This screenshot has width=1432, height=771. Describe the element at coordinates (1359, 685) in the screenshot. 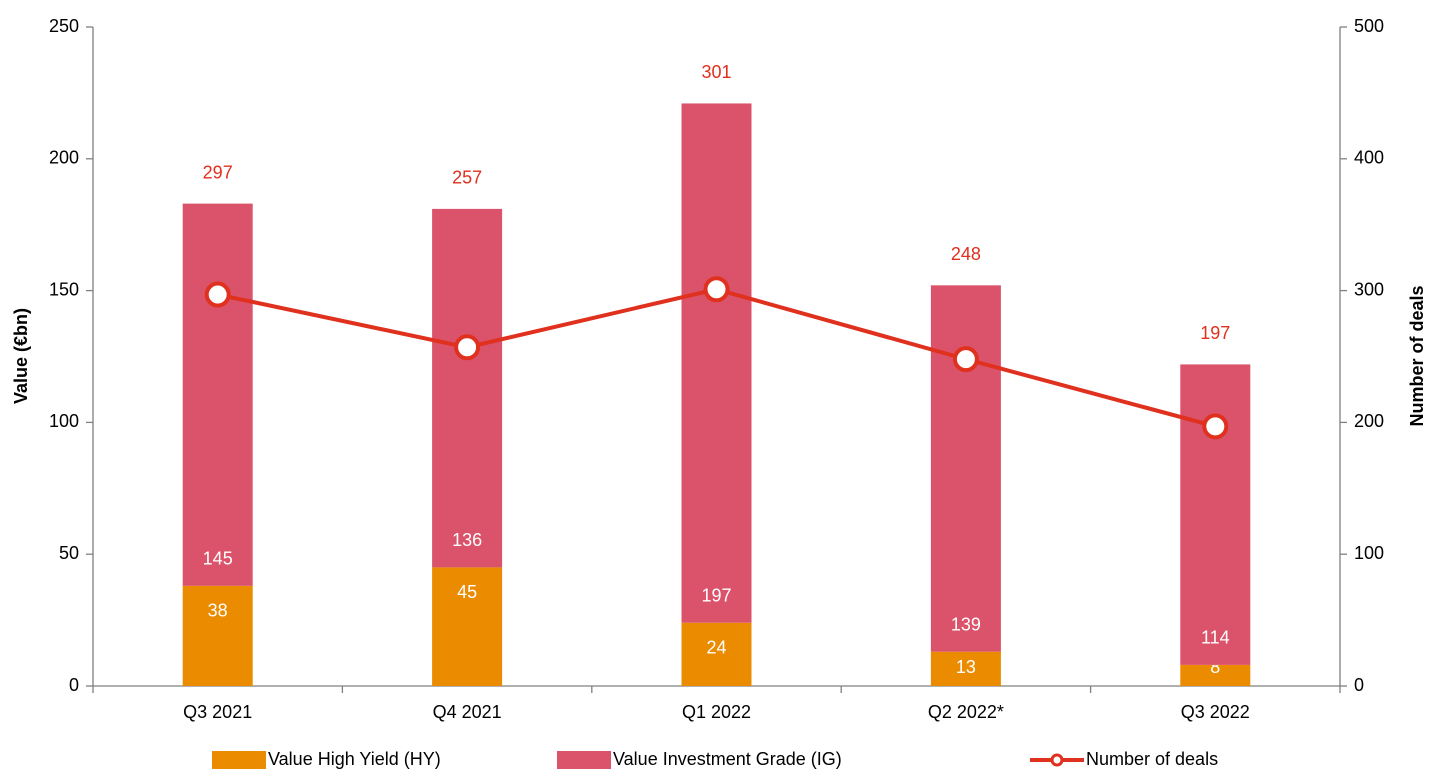

I see `y2-tick-label: 0` at that location.